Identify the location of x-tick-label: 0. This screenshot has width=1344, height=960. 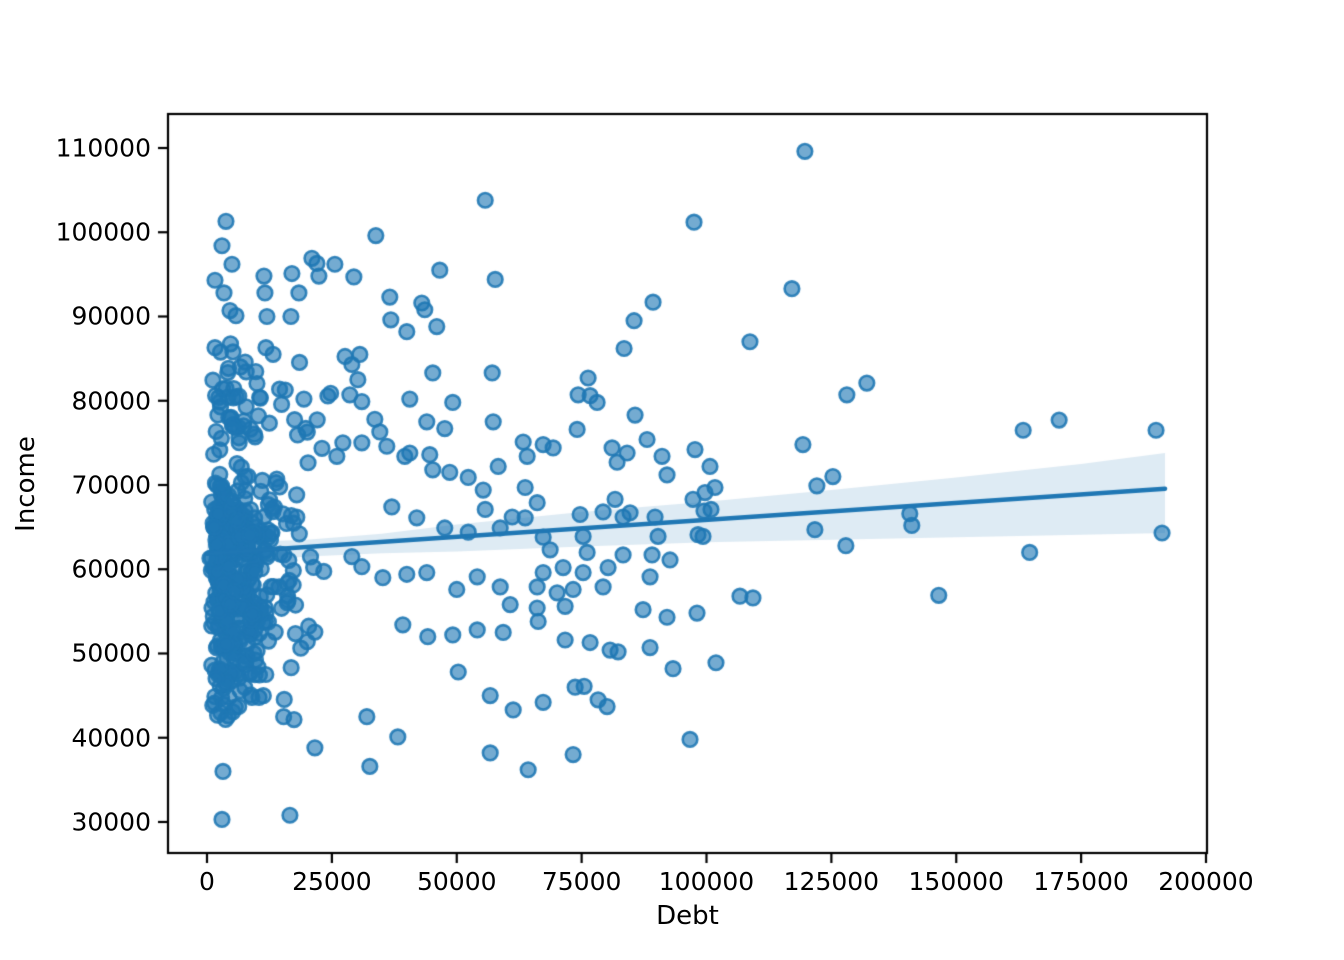
(207, 881).